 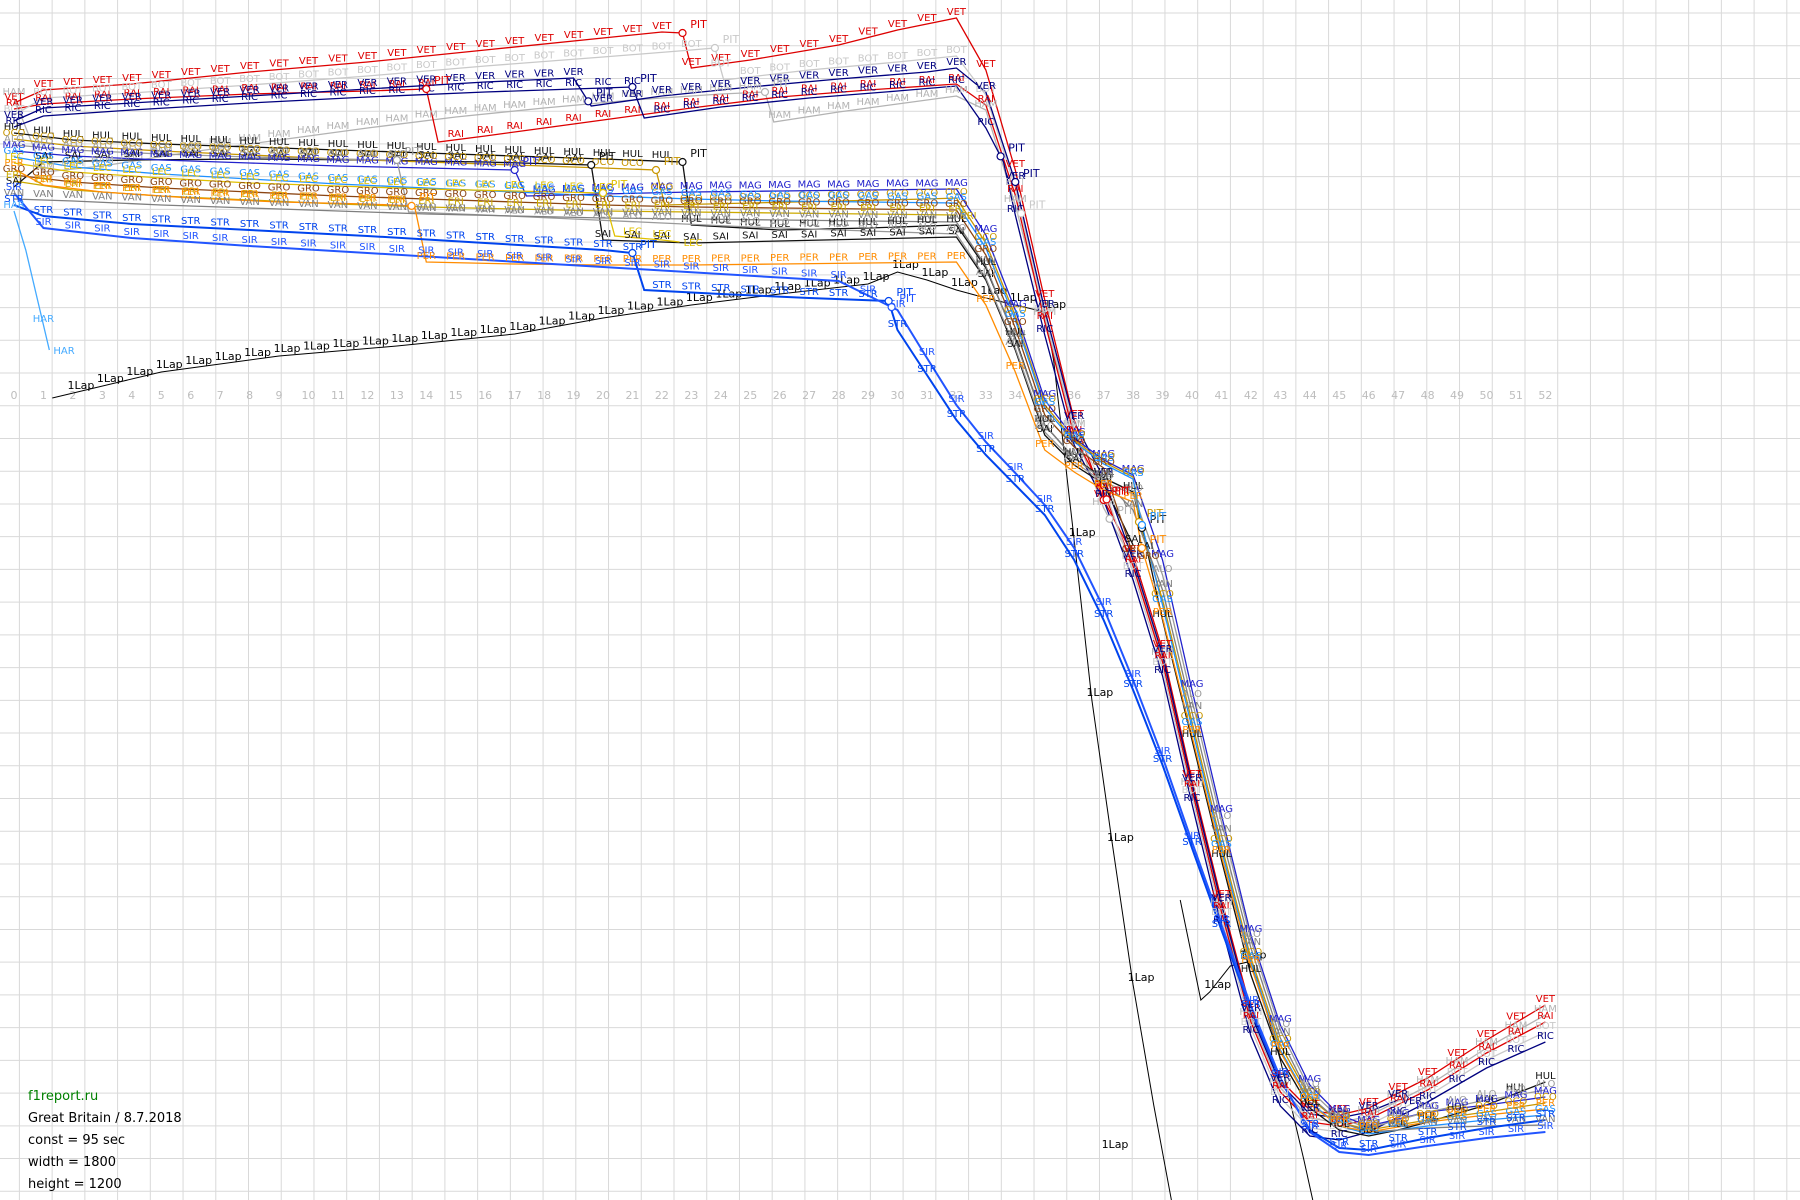 I want to click on pit-label-SAI: PIT, so click(x=607, y=156).